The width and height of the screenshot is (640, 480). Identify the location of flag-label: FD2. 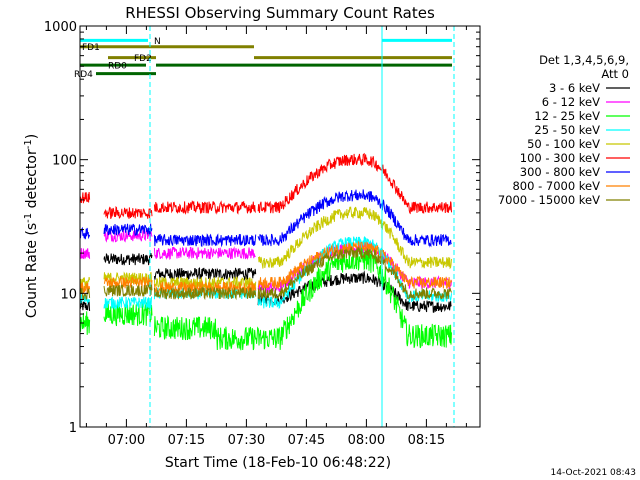
(143, 59).